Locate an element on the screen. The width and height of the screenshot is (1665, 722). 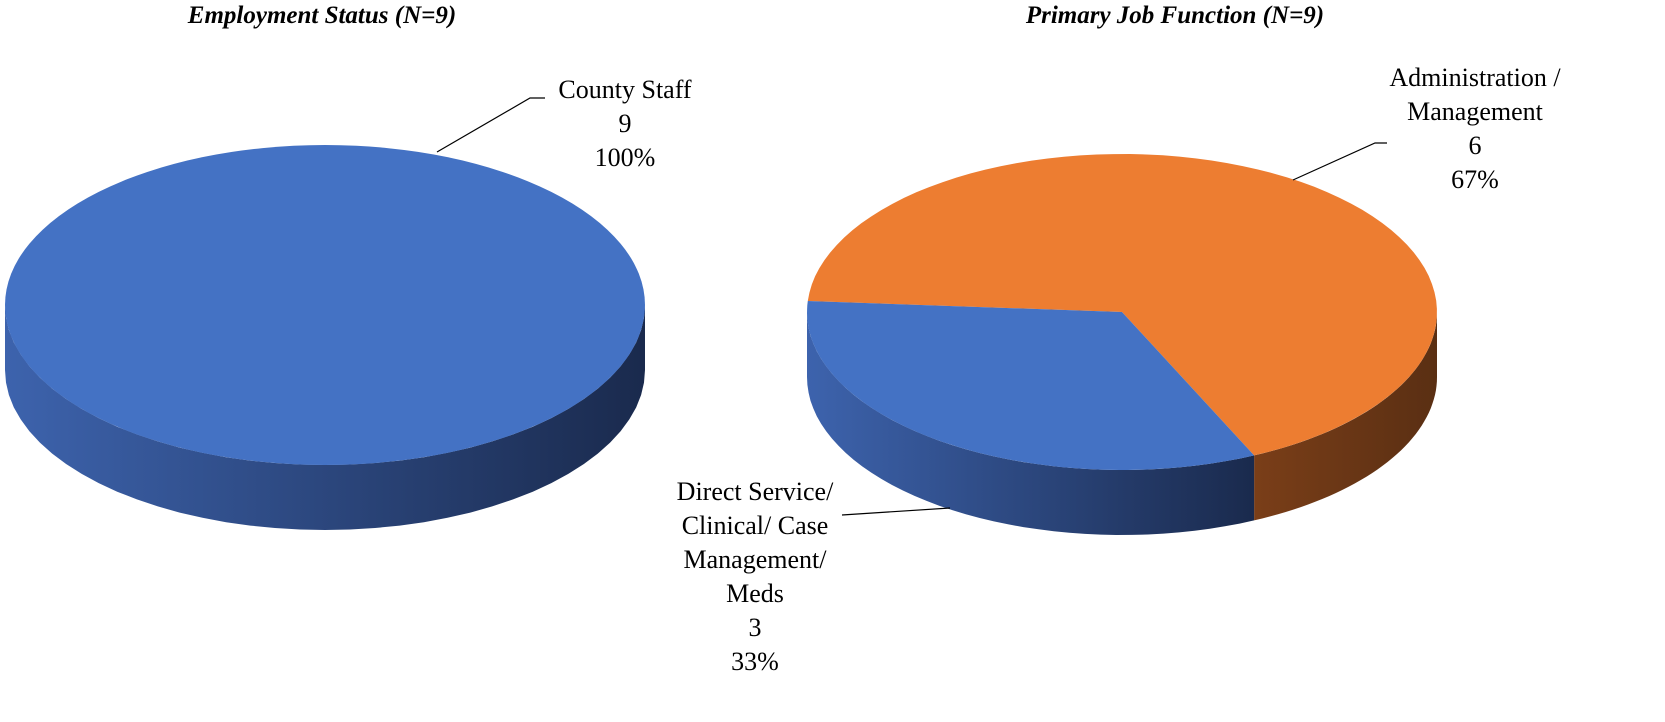
percent-label: 67% is located at coordinates (1475, 179).